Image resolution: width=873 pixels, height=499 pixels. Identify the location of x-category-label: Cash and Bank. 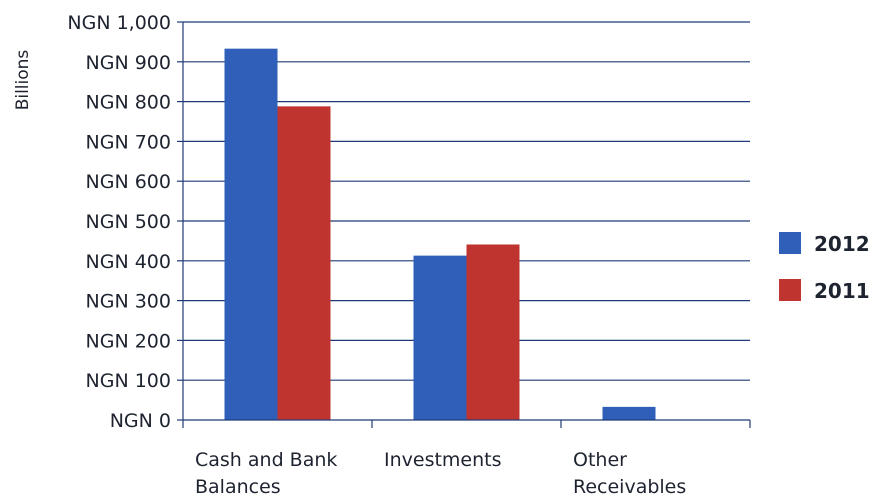
(266, 460).